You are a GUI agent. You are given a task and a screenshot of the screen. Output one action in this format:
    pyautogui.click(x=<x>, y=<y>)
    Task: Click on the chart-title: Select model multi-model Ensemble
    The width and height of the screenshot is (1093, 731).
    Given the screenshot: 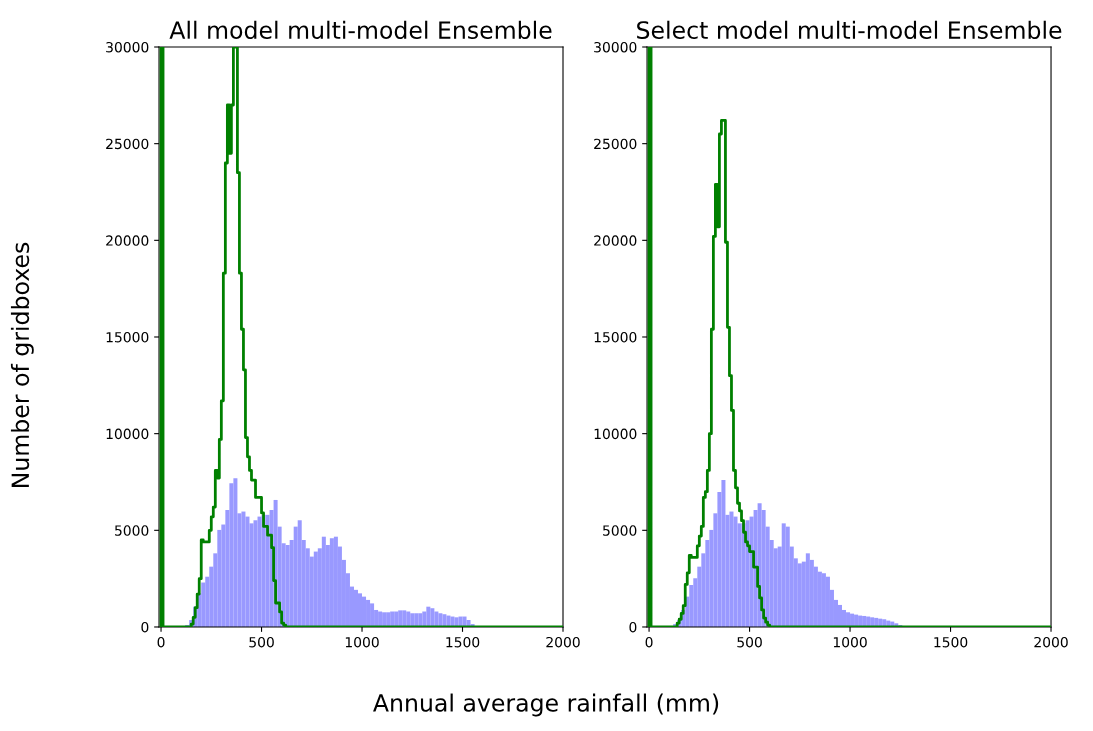 What is the action you would take?
    pyautogui.click(x=849, y=30)
    